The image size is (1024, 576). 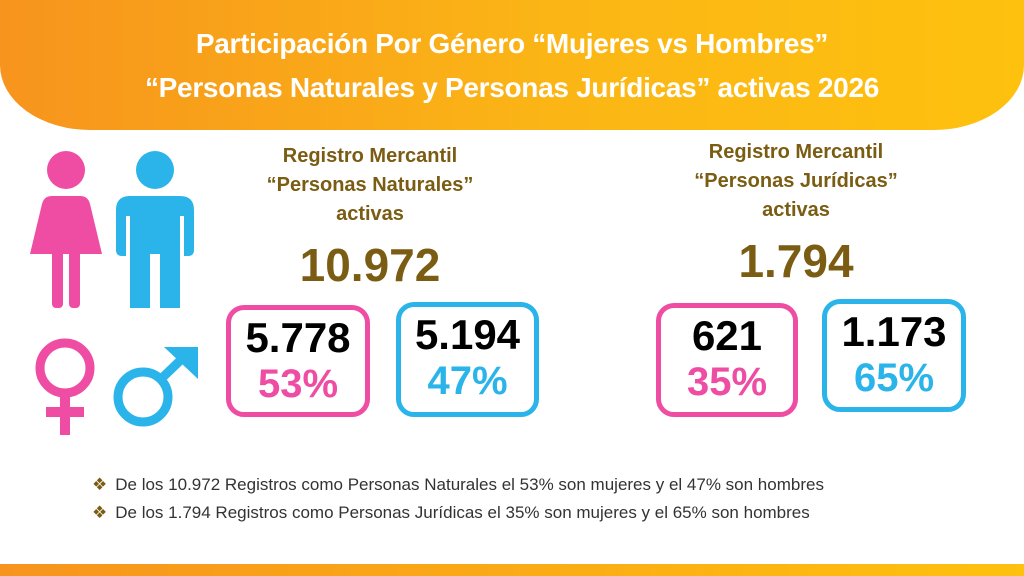 What do you see at coordinates (66, 229) in the screenshot?
I see `female-person-icon` at bounding box center [66, 229].